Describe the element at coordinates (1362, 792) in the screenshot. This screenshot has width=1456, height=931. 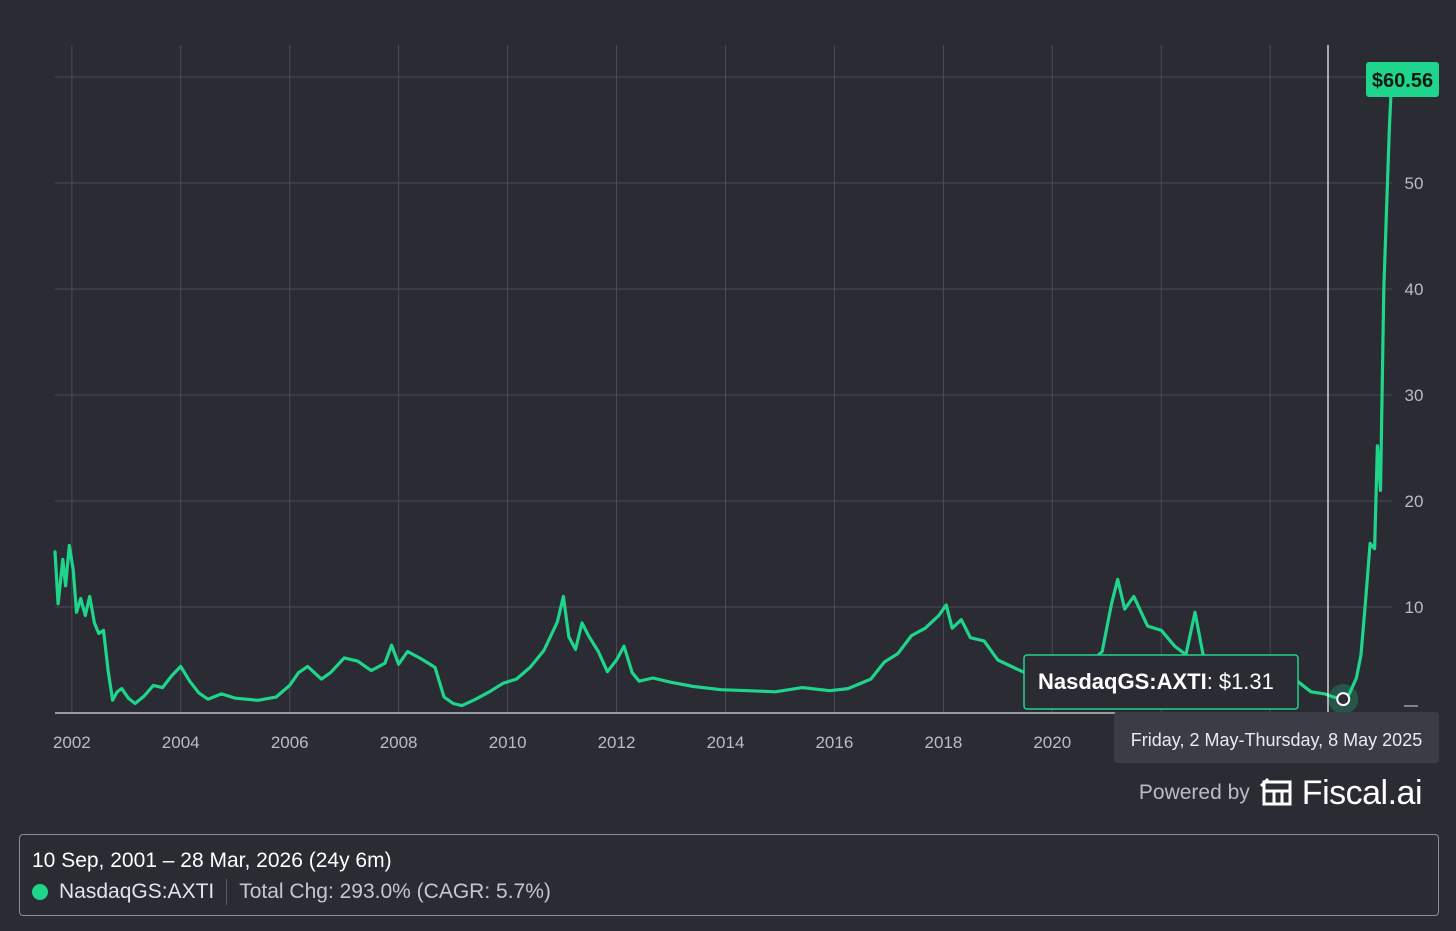
I see `fiscal-logo-text: Fiscal.ai` at that location.